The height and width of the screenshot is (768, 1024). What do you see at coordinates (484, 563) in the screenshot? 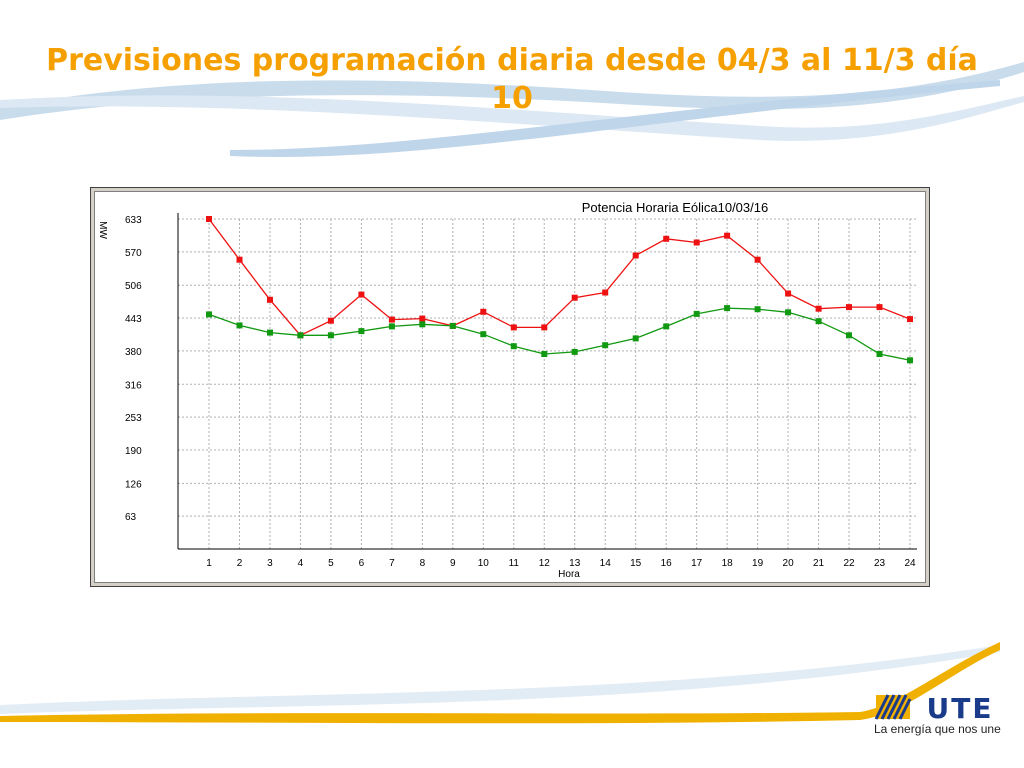
I see `x-tick-label: 10` at bounding box center [484, 563].